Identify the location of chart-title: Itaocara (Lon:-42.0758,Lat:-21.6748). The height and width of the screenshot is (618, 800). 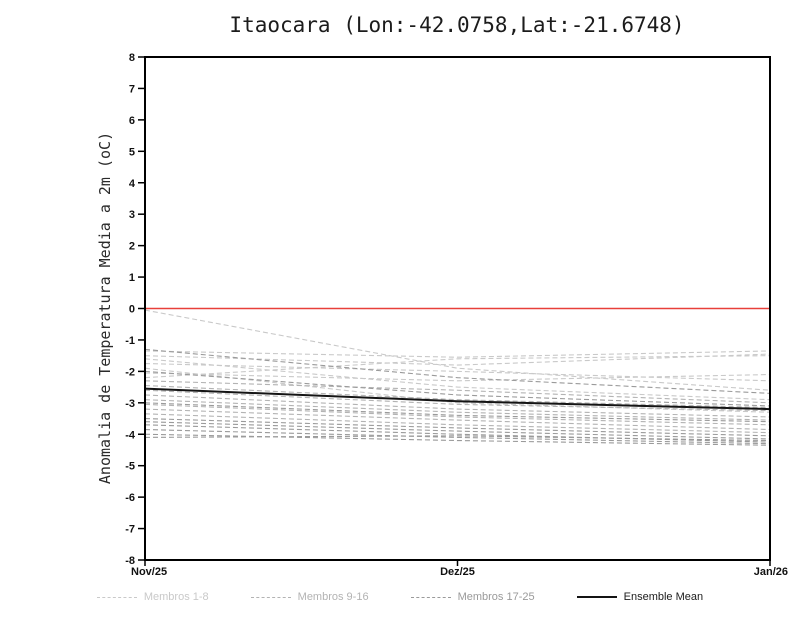
(456, 25).